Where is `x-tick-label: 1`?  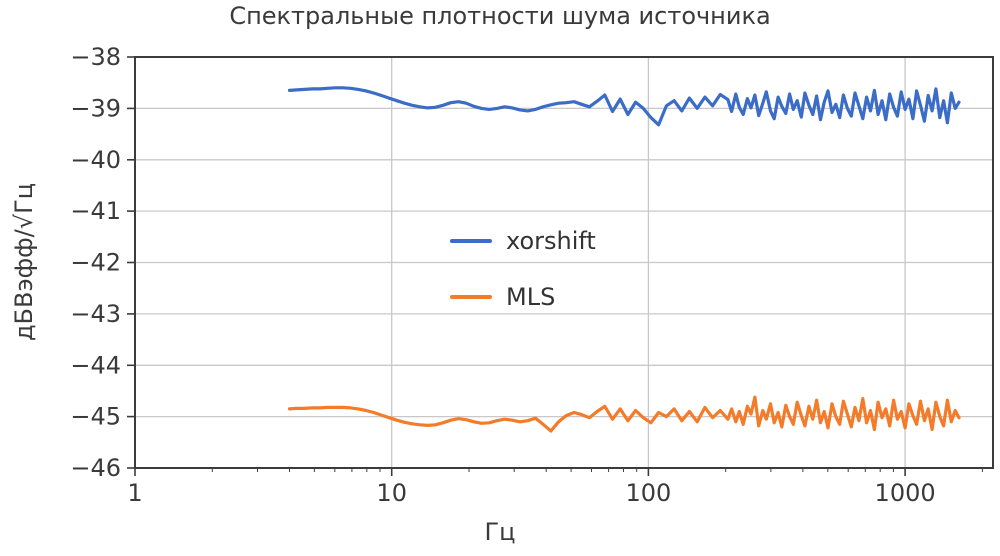
x-tick-label: 1 is located at coordinates (134, 493).